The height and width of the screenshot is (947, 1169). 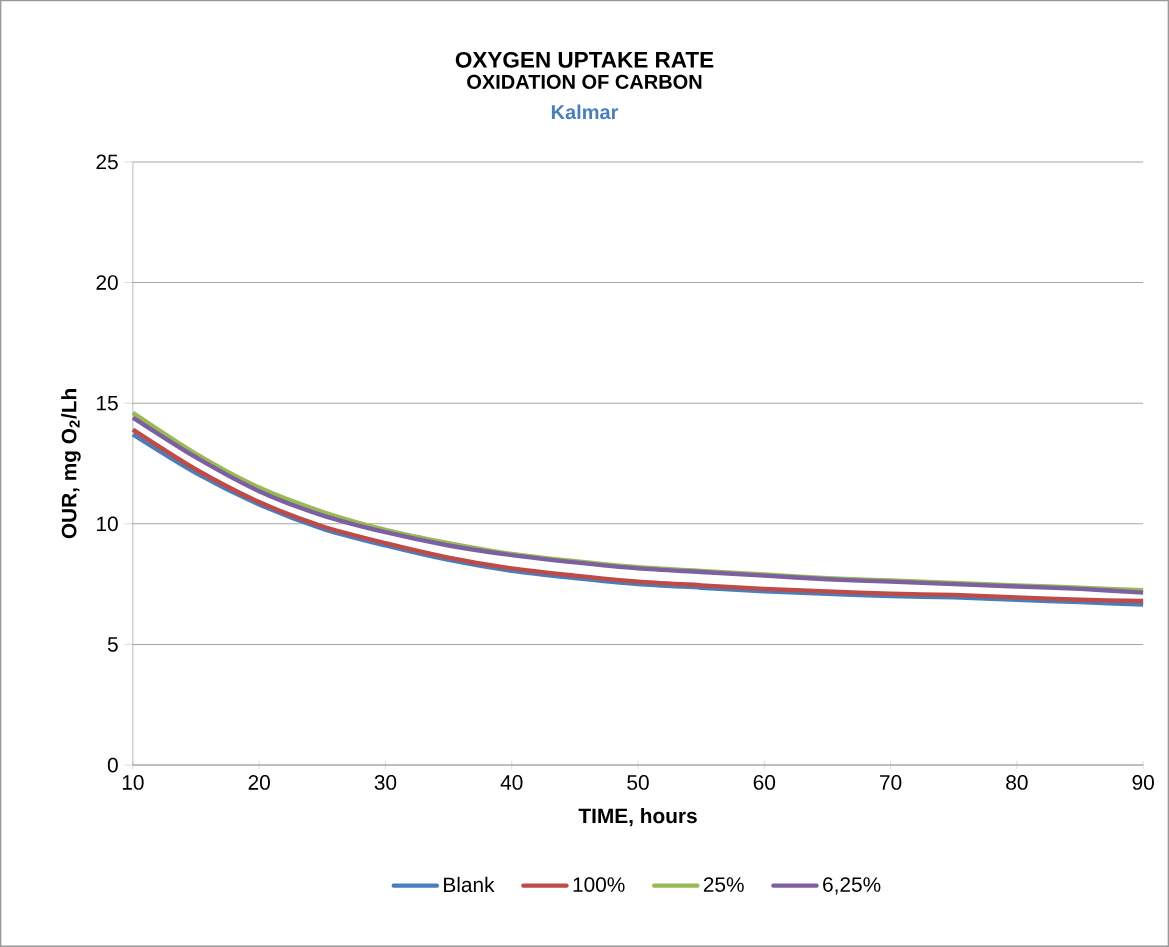 What do you see at coordinates (71, 464) in the screenshot?
I see `y-axis-title: OUR, mg O$_{2}$/Lh` at bounding box center [71, 464].